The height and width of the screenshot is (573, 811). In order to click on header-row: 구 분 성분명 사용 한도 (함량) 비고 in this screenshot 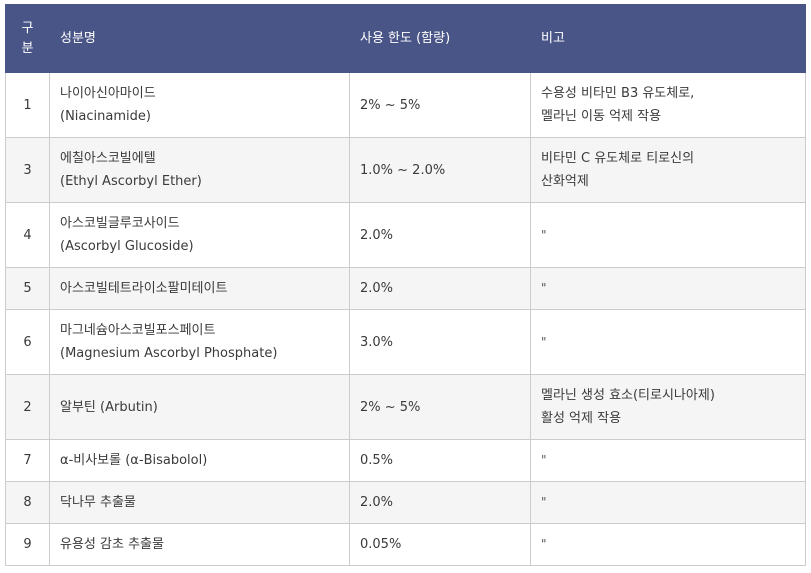, I will do `click(405, 38)`.